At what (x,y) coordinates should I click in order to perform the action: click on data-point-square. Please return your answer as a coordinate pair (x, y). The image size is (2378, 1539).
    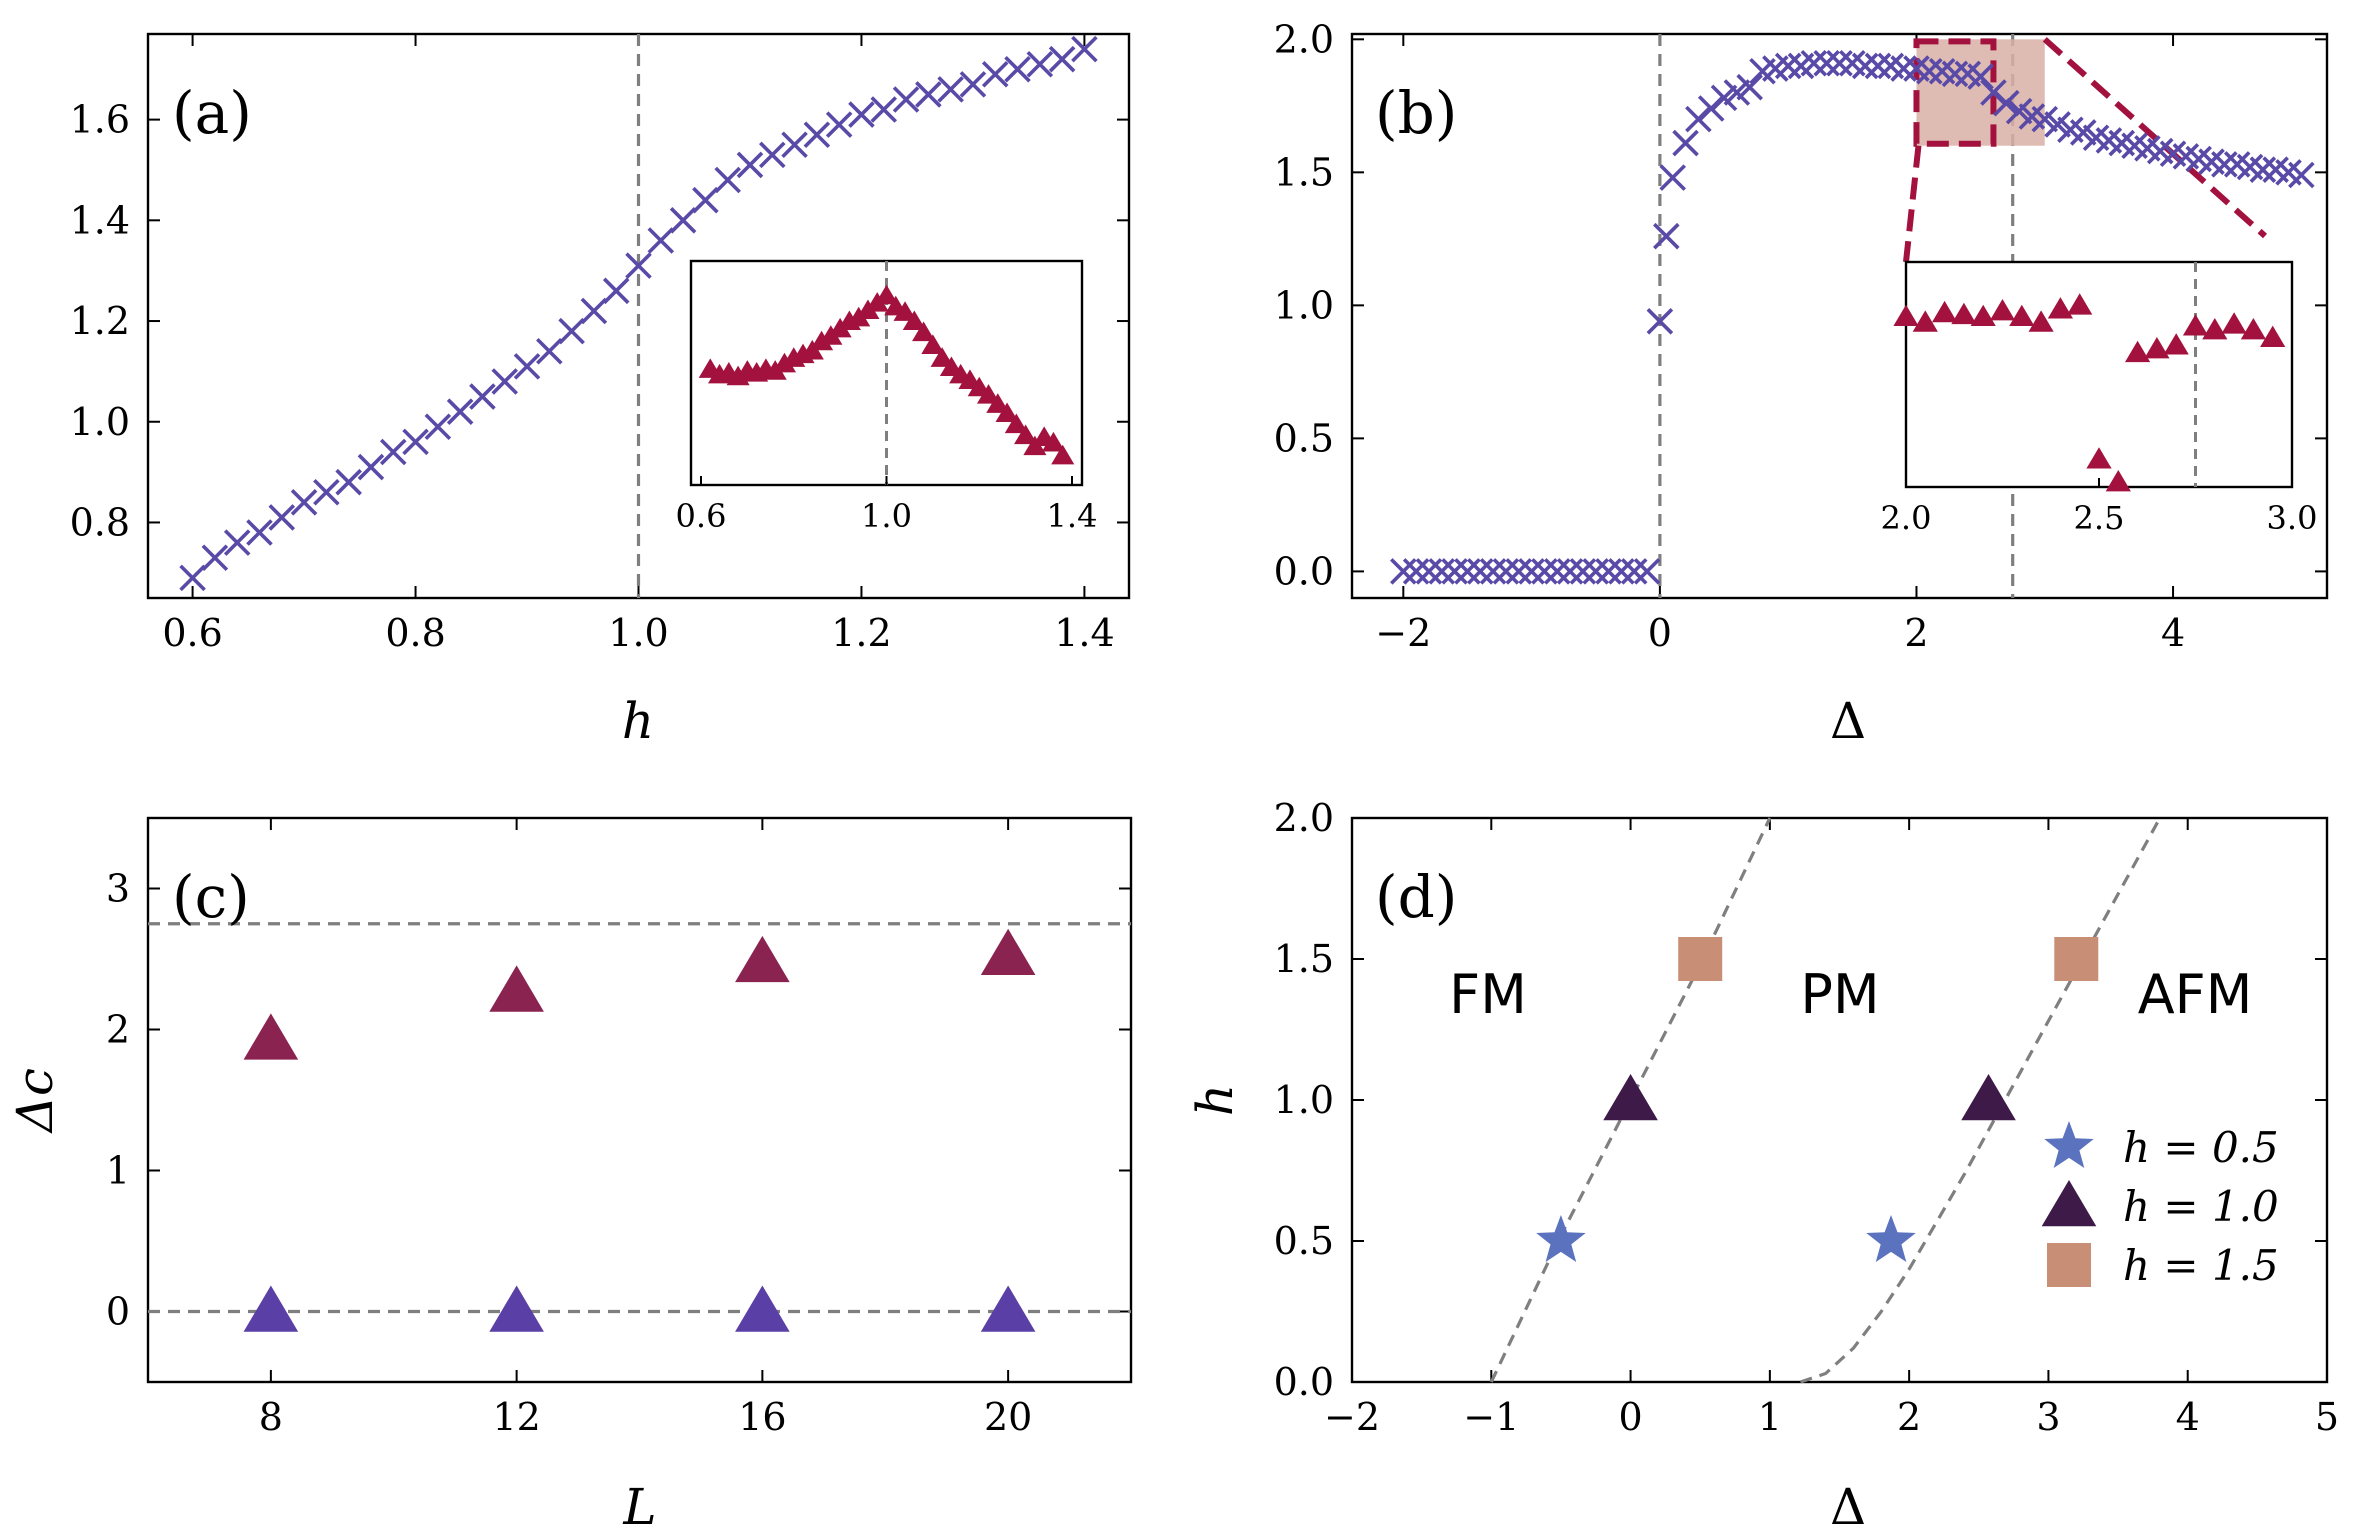
    Looking at the image, I should click on (2076, 959).